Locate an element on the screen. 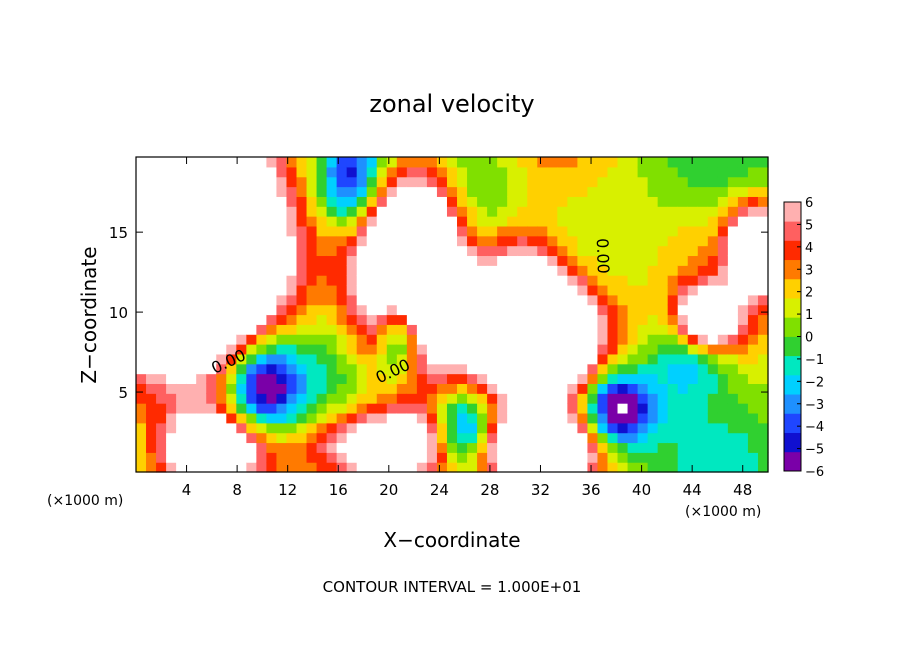  y-tick-label: 10 is located at coordinates (118, 313).